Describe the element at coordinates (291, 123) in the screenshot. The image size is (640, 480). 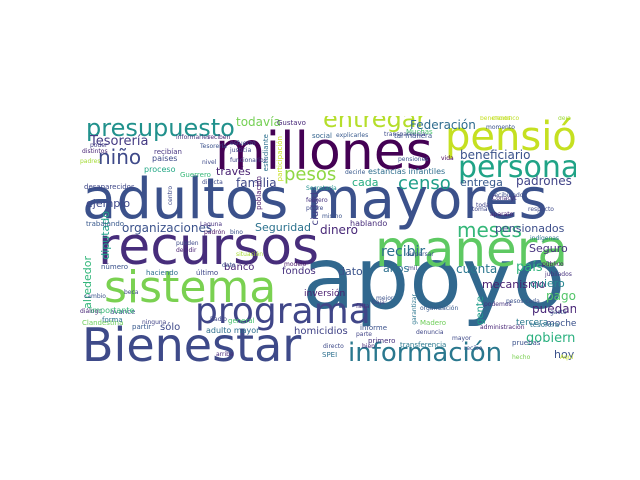
I see `cloud-word: Gustavo` at that location.